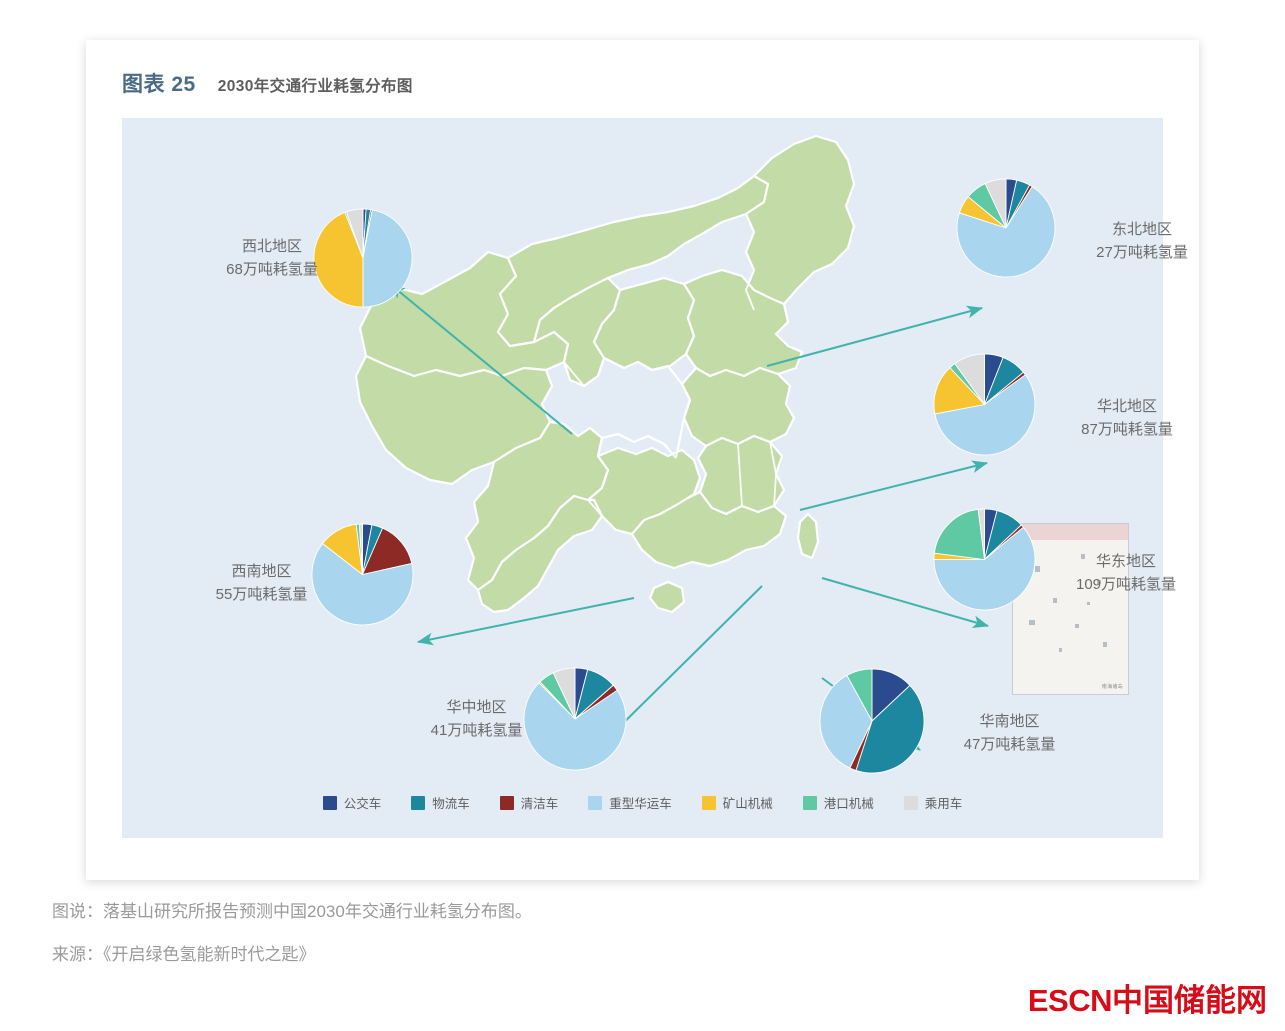 The width and height of the screenshot is (1285, 1031). I want to click on legend-item-3: 重型华运车, so click(630, 802).